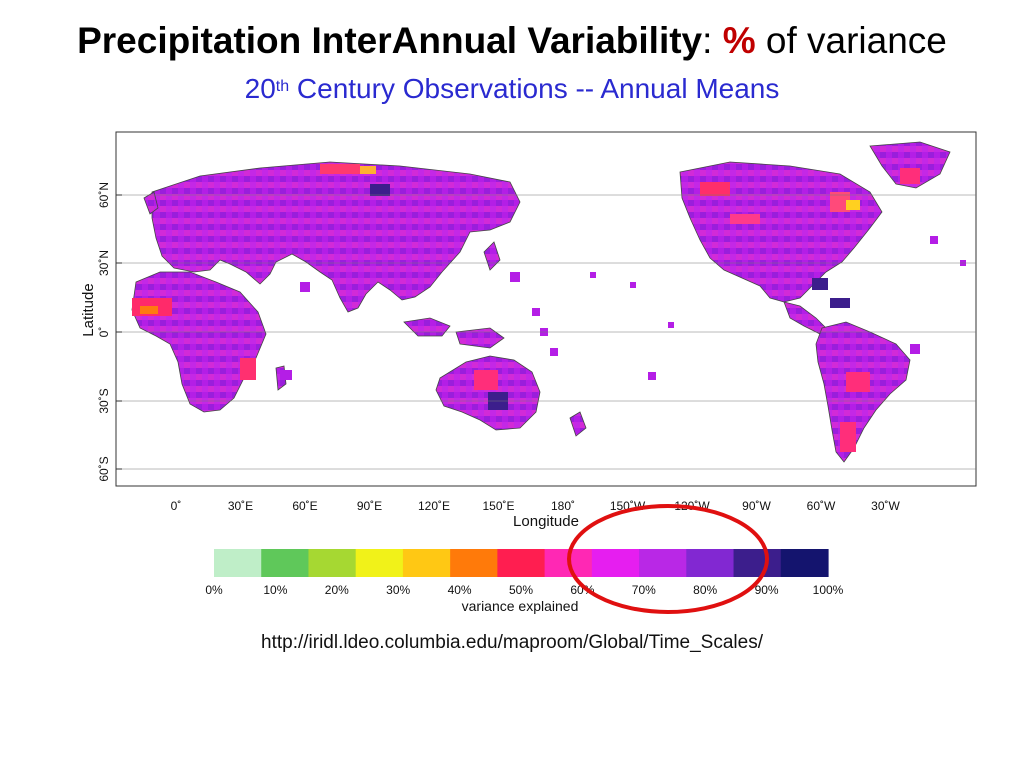 The image size is (1024, 768). What do you see at coordinates (460, 590) in the screenshot?
I see `colorbar-tick-label: 40%` at bounding box center [460, 590].